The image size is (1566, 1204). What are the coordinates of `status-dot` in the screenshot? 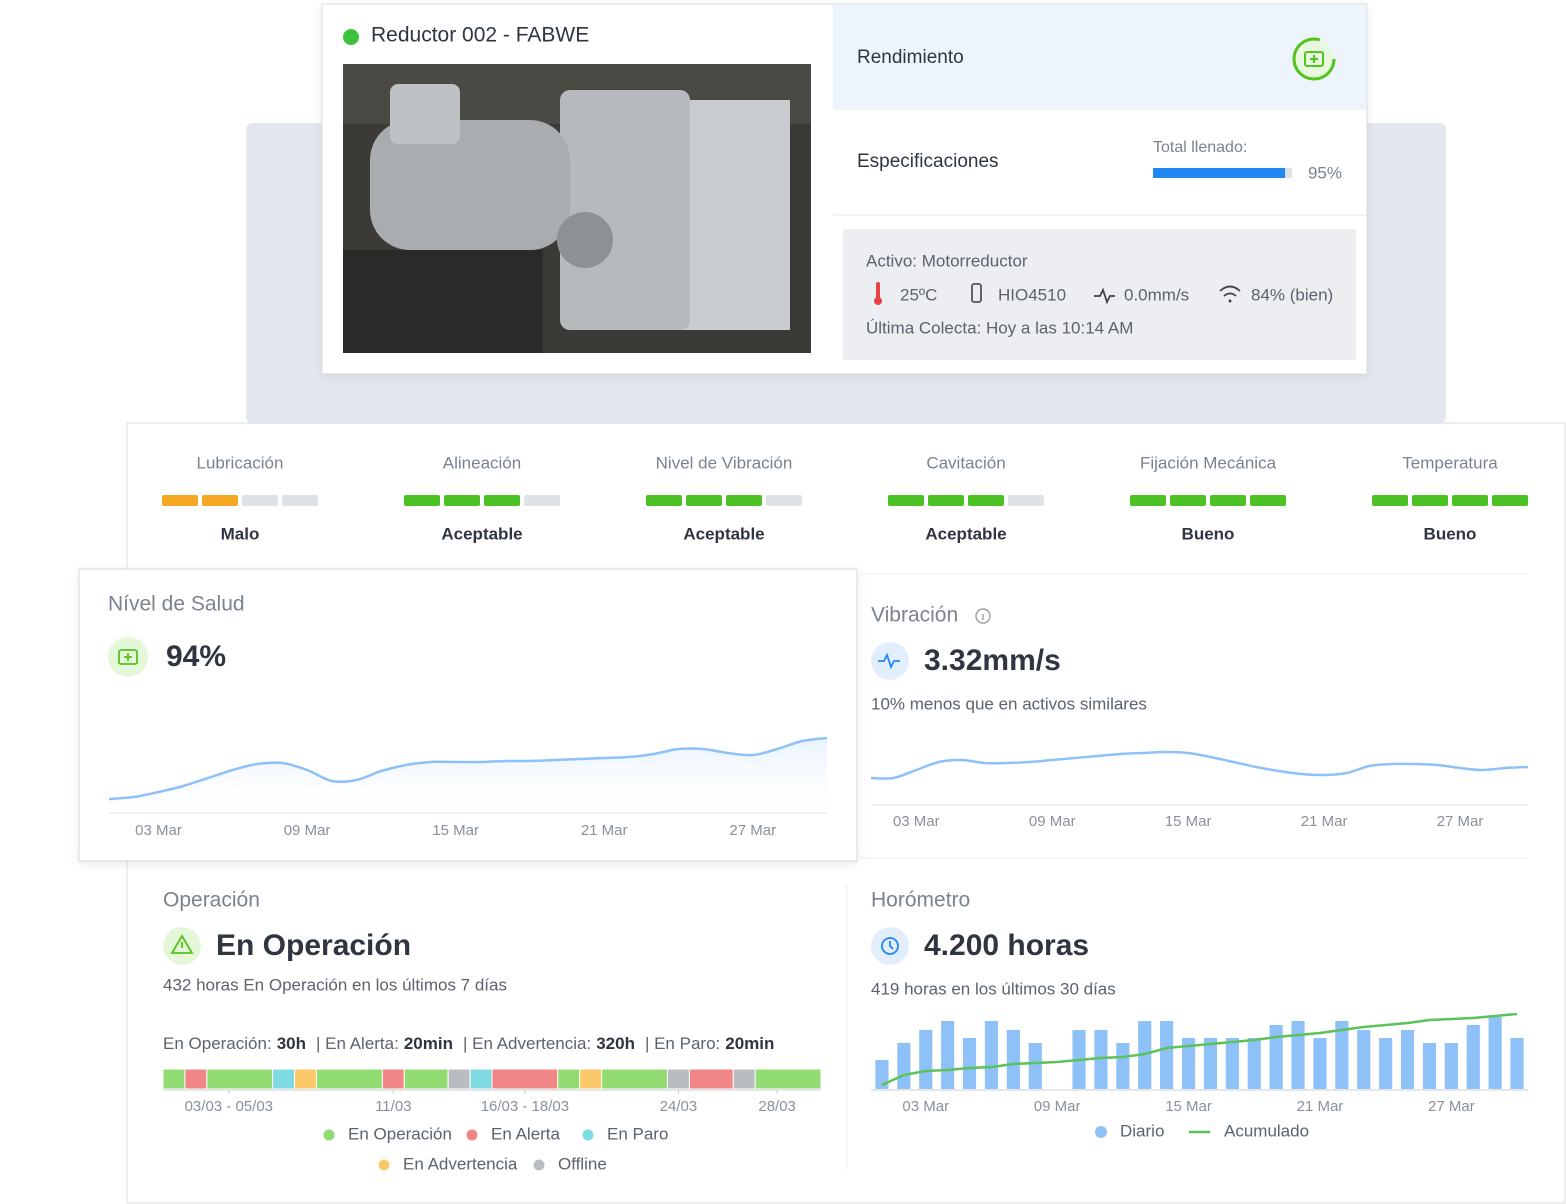 It's located at (351, 37).